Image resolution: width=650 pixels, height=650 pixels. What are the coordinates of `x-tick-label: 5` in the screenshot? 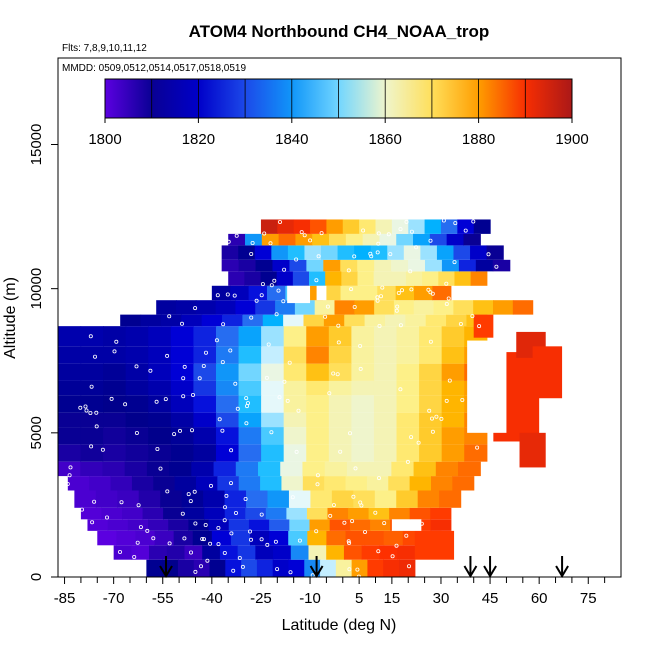 It's located at (359, 598).